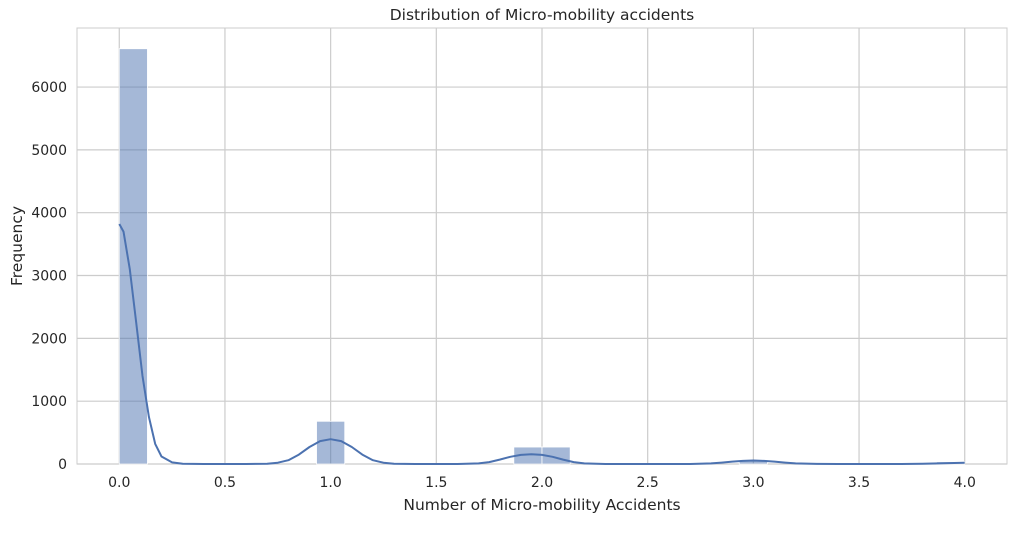 The image size is (1017, 550). I want to click on y-tick-label: 4000, so click(49, 214).